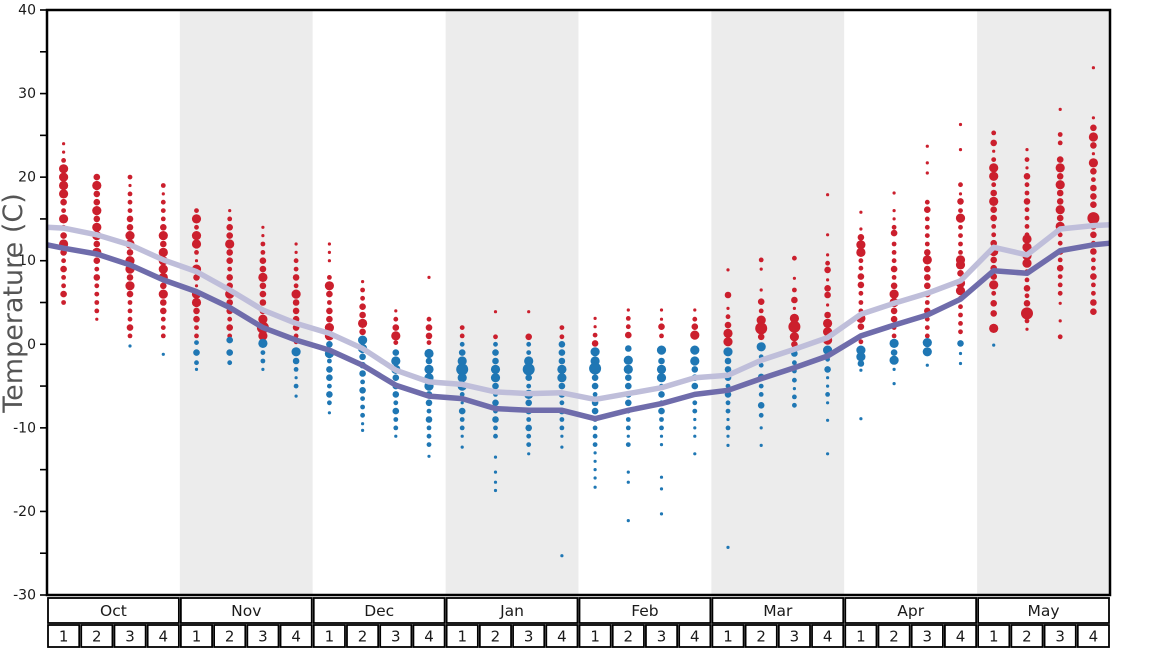 The width and height of the screenshot is (1168, 648). What do you see at coordinates (1043, 302) in the screenshot?
I see `month-band-may` at bounding box center [1043, 302].